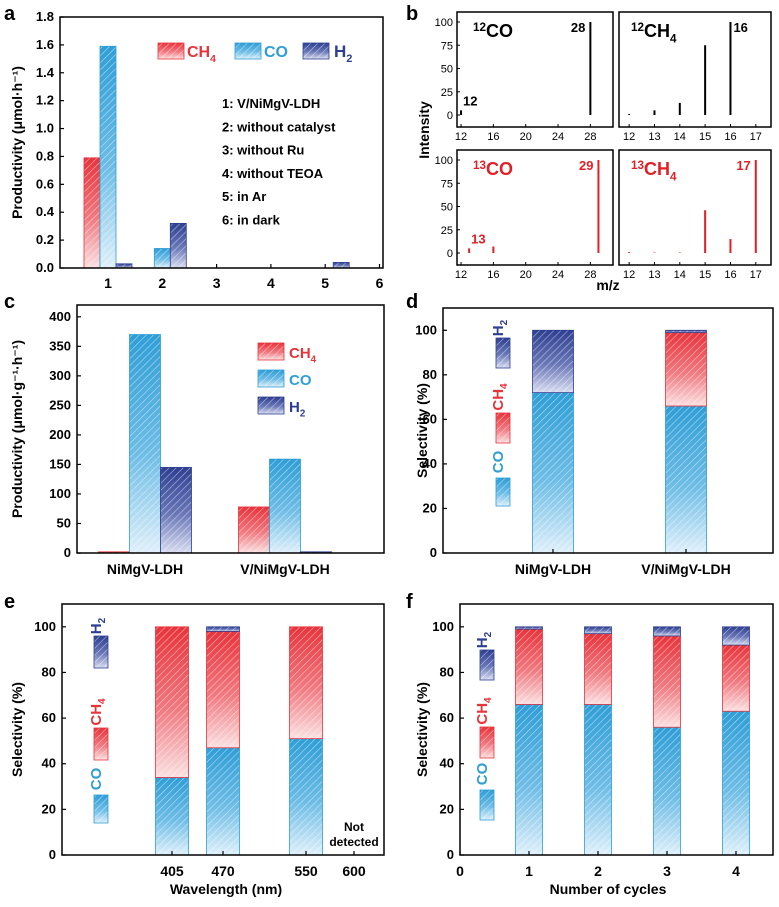  Describe the element at coordinates (447, 70) in the screenshot. I see `y-tick-label: 50` at that location.